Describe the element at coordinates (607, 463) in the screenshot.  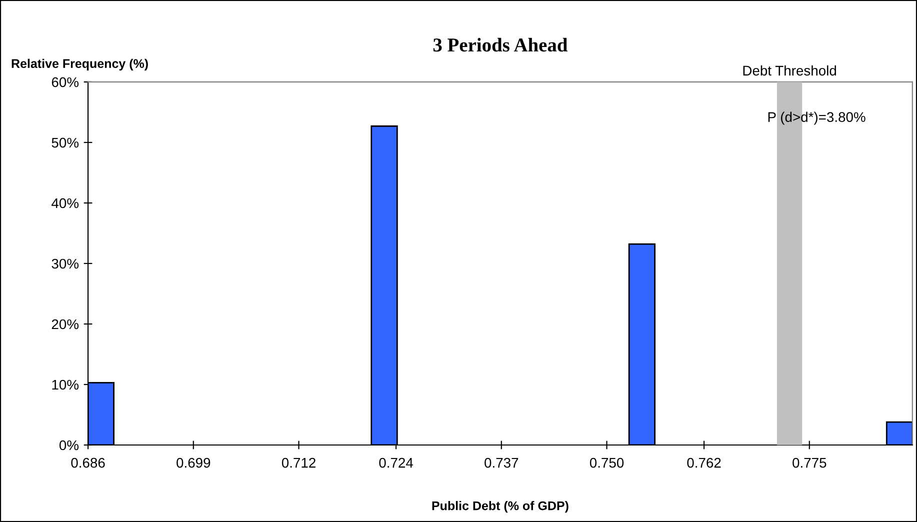
I see `x-tick-label: 0.750` at that location.